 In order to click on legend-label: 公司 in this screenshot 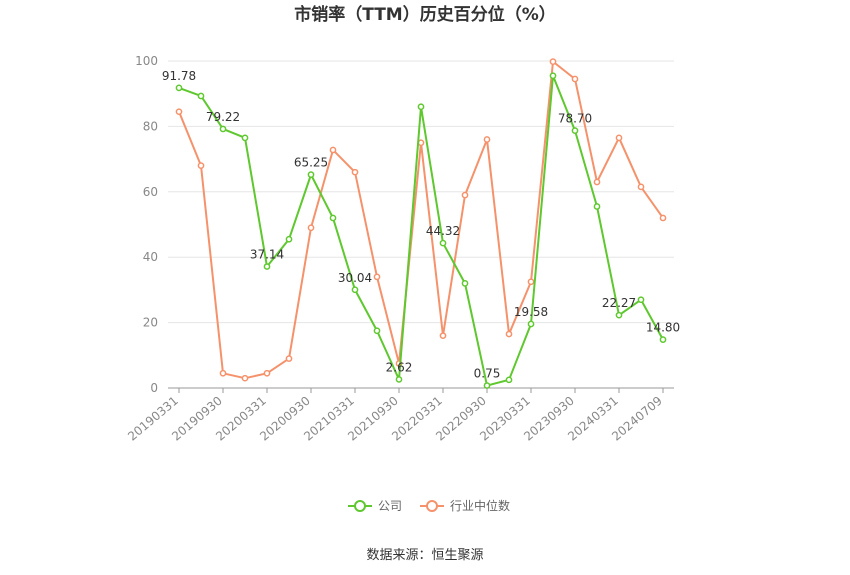, I will do `click(390, 506)`.